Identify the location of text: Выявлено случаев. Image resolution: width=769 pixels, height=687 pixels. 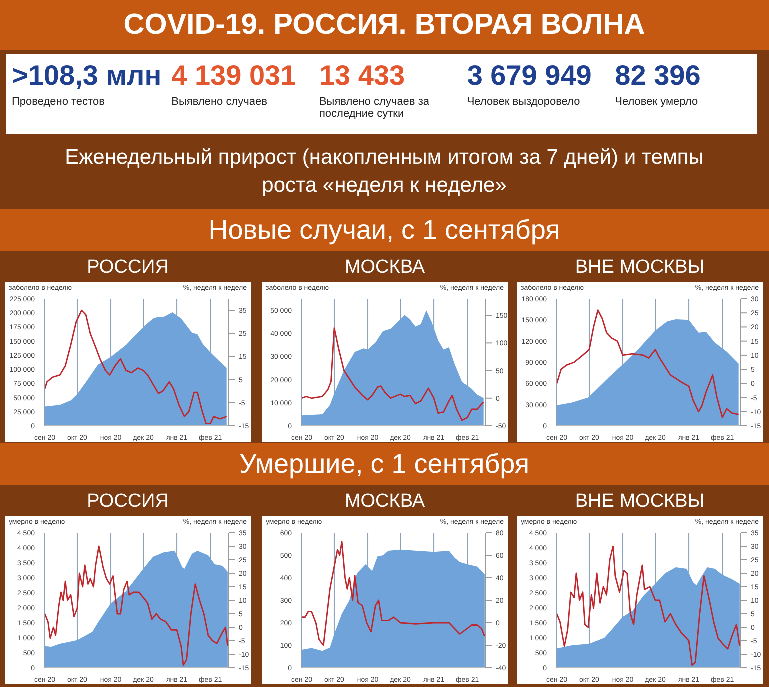
(220, 102).